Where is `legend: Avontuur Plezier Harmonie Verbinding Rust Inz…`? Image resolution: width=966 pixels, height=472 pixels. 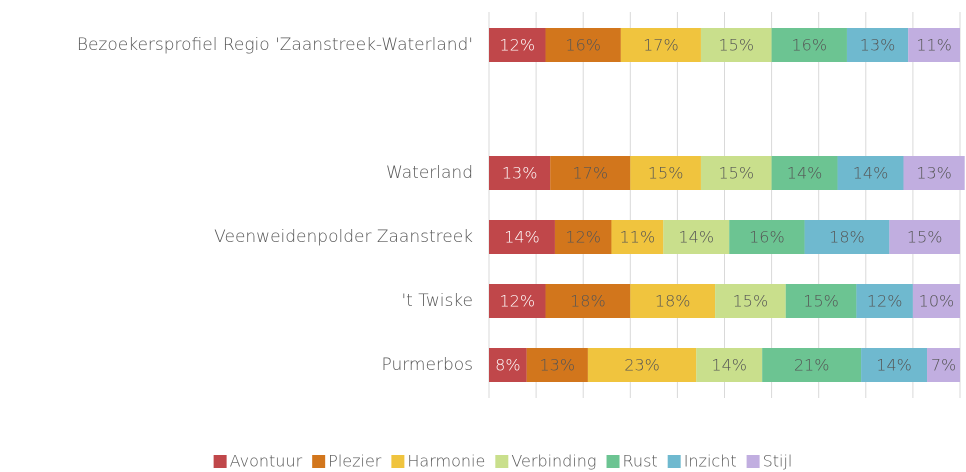
legend: Avontuur Plezier Harmonie Verbinding Rust Inz… is located at coordinates (503, 461).